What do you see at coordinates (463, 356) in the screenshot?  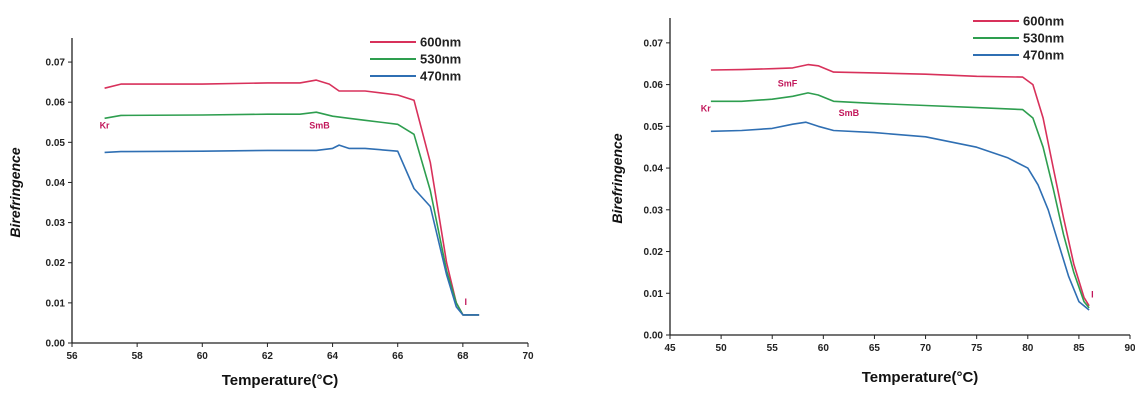 I see `x-tick-label: 68` at bounding box center [463, 356].